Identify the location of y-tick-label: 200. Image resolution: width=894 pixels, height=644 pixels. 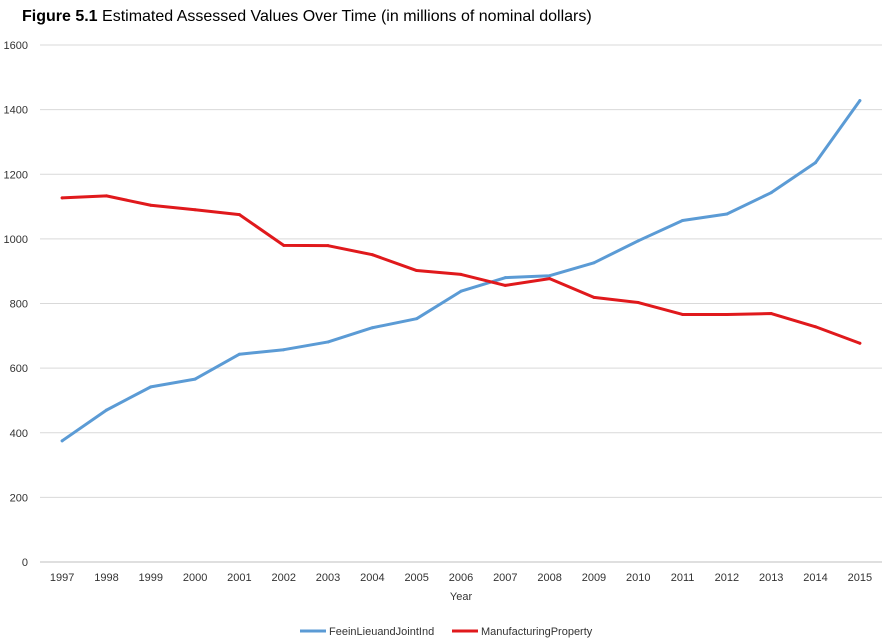
(19, 498).